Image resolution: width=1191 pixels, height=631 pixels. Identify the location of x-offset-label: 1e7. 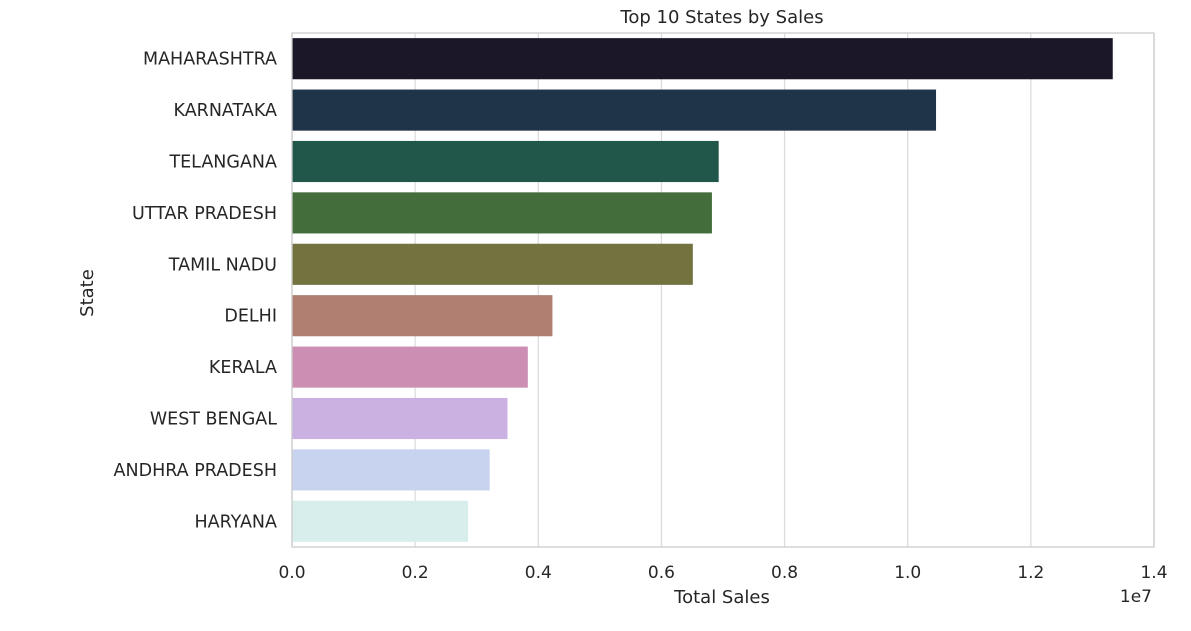
(1136, 597).